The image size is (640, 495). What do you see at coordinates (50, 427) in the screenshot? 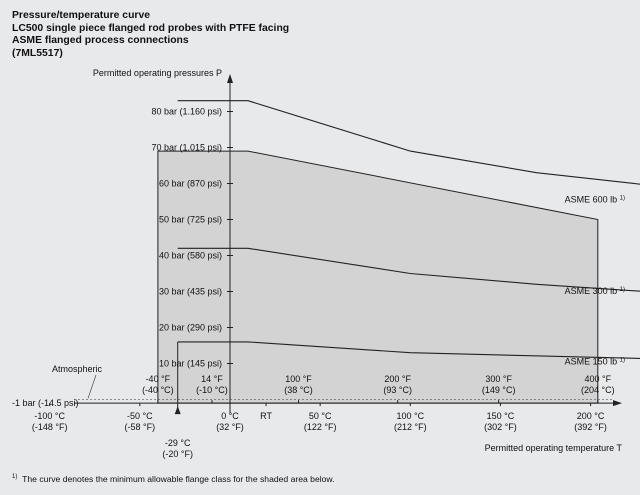
I see `x-tick-sublabel: (-148 °F)` at bounding box center [50, 427].